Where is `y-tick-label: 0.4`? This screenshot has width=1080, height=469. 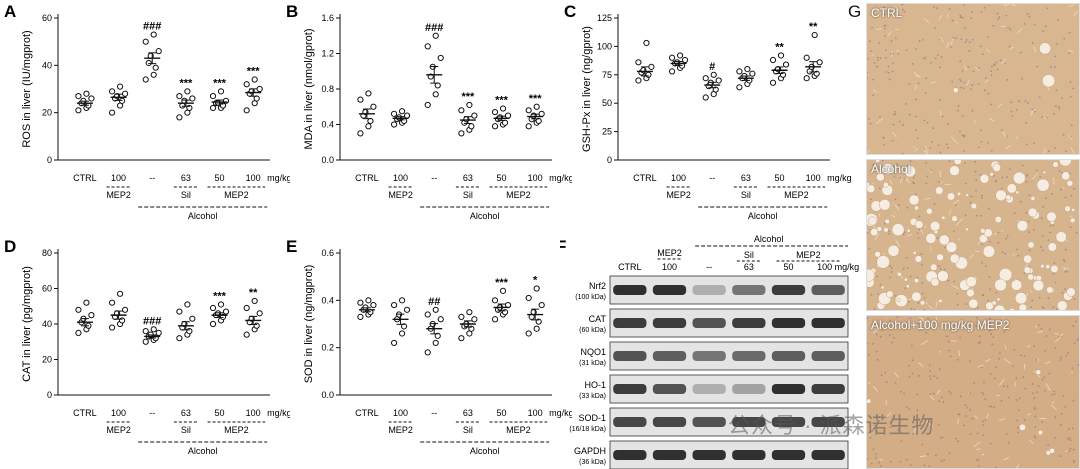 y-tick-label: 0.4 is located at coordinates (327, 300).